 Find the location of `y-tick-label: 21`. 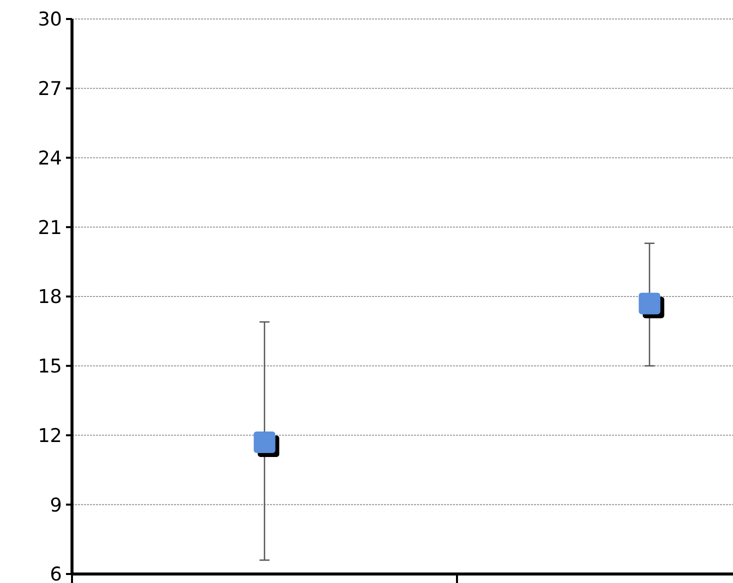

y-tick-label: 21 is located at coordinates (50, 227).